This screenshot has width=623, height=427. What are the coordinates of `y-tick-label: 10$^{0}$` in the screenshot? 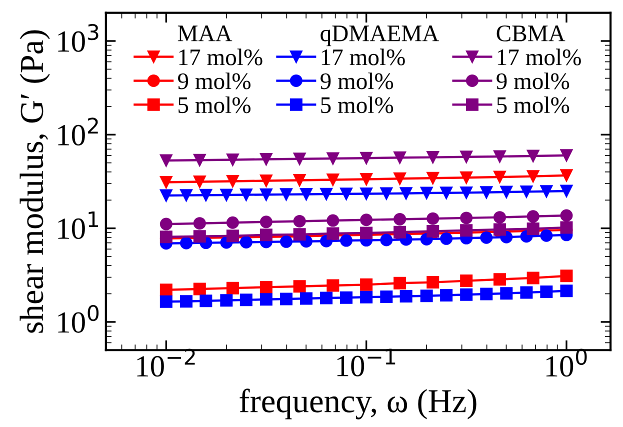 It's located at (78, 318).